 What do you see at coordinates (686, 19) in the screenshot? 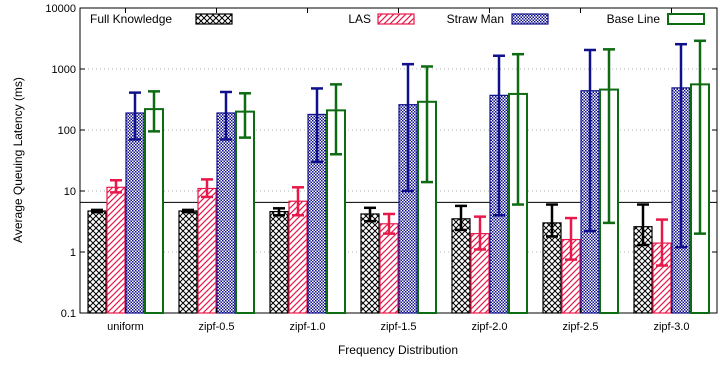
I see `legend-swatch-base-line` at bounding box center [686, 19].